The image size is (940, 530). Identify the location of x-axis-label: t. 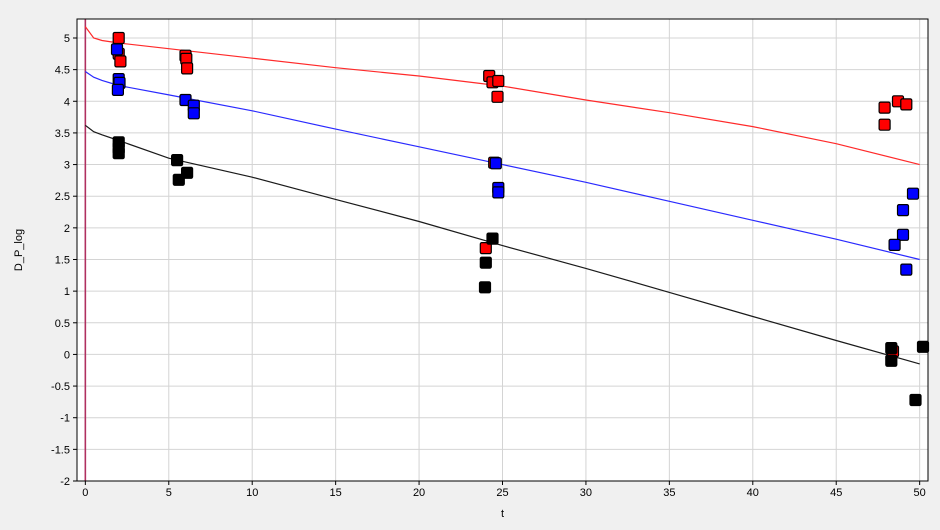
(502, 514).